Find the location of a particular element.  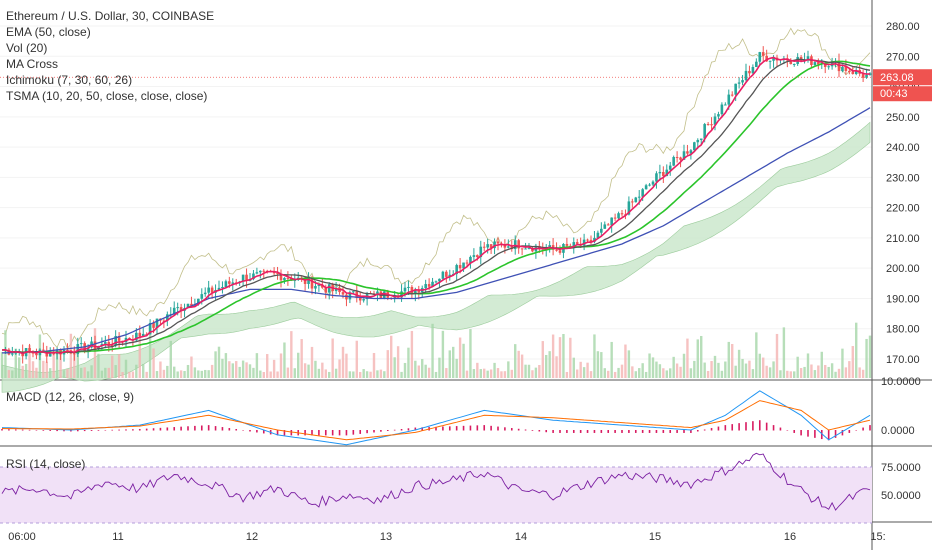

indicator-ema-label: EMA (50, close) is located at coordinates (48, 32).